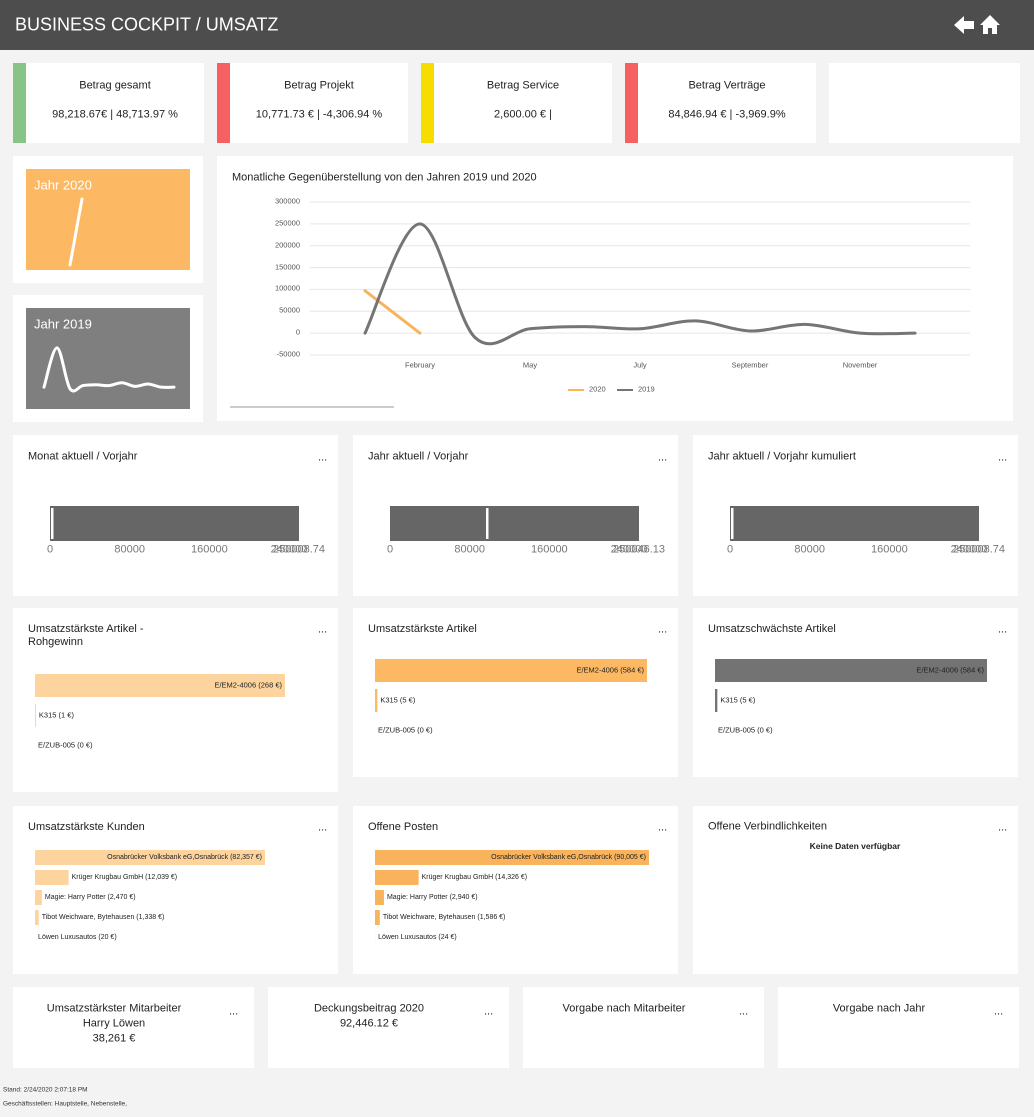 This screenshot has height=1117, width=1034. Describe the element at coordinates (422, 629) in the screenshot. I see `panel-title: Umsatzstärkste Artikel` at that location.